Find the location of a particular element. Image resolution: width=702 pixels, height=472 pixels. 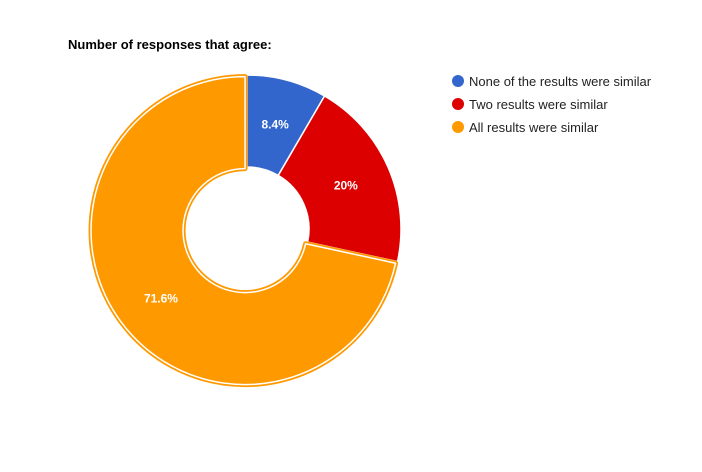

legend-item-none-similar: None of the results were similar is located at coordinates (567, 81).